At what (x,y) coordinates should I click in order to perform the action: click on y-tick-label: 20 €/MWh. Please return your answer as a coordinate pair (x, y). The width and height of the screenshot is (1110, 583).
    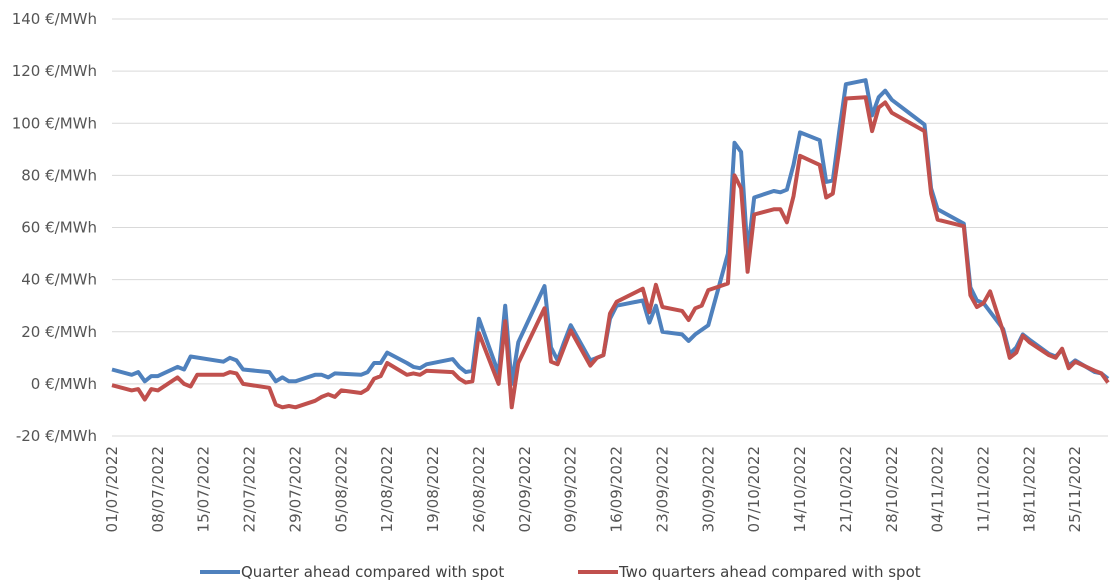
    Looking at the image, I should click on (59, 332).